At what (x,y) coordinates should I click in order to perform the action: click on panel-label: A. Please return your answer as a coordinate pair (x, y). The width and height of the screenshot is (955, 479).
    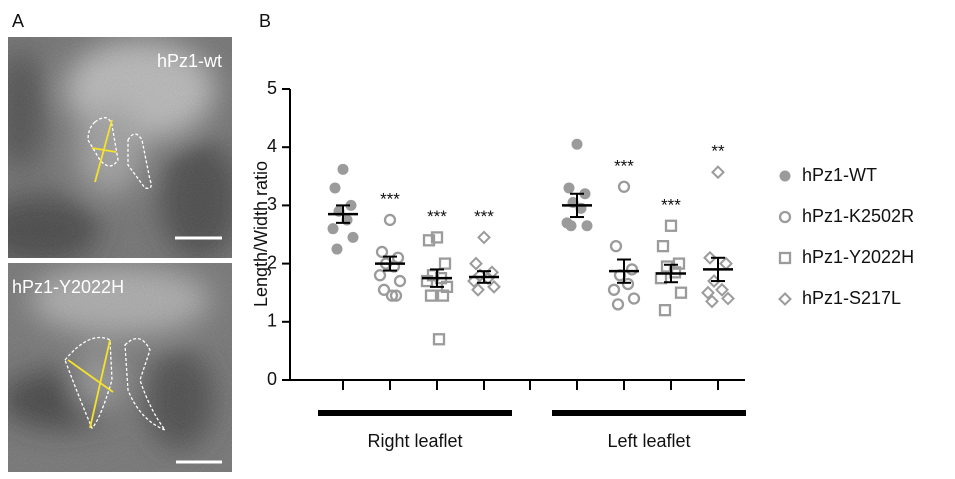
    Looking at the image, I should click on (18, 21).